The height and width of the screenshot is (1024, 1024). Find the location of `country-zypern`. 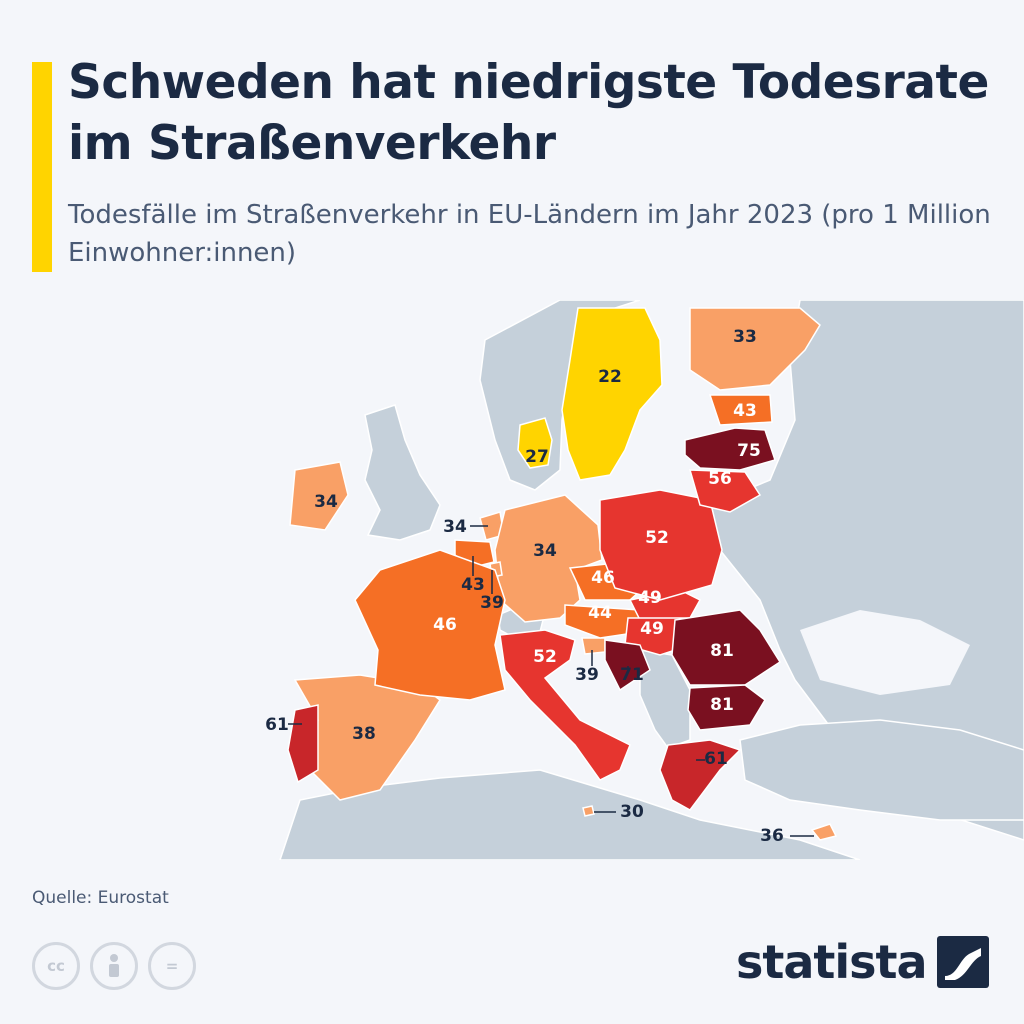

country-zypern is located at coordinates (824, 832).